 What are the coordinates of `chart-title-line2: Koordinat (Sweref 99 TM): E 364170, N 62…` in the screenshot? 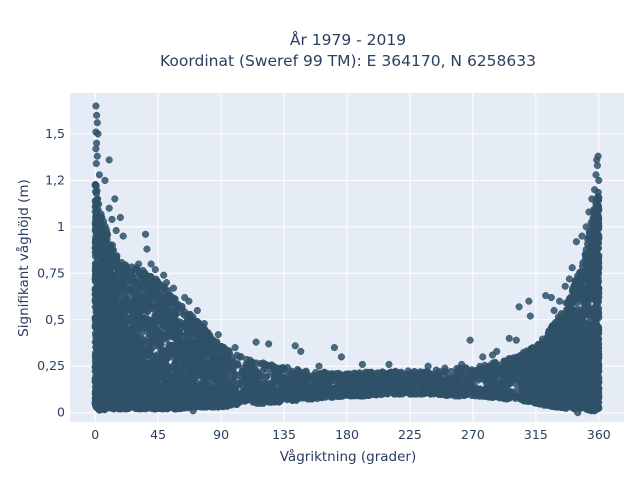 It's located at (348, 61).